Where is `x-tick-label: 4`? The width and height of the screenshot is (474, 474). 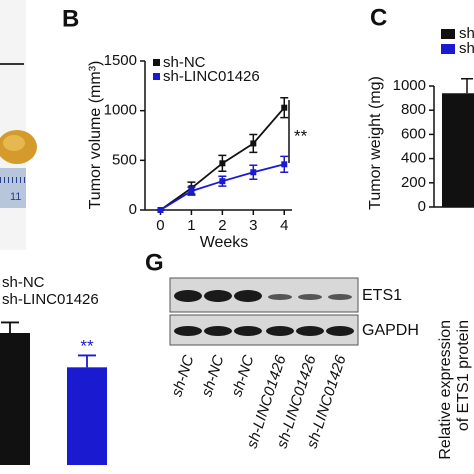
x-tick-label: 4 is located at coordinates (284, 225).